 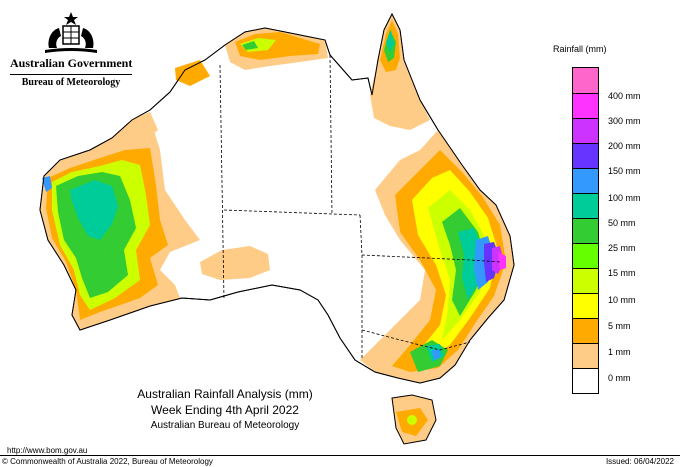 I want to click on legend-label: 5 mm, so click(x=619, y=326).